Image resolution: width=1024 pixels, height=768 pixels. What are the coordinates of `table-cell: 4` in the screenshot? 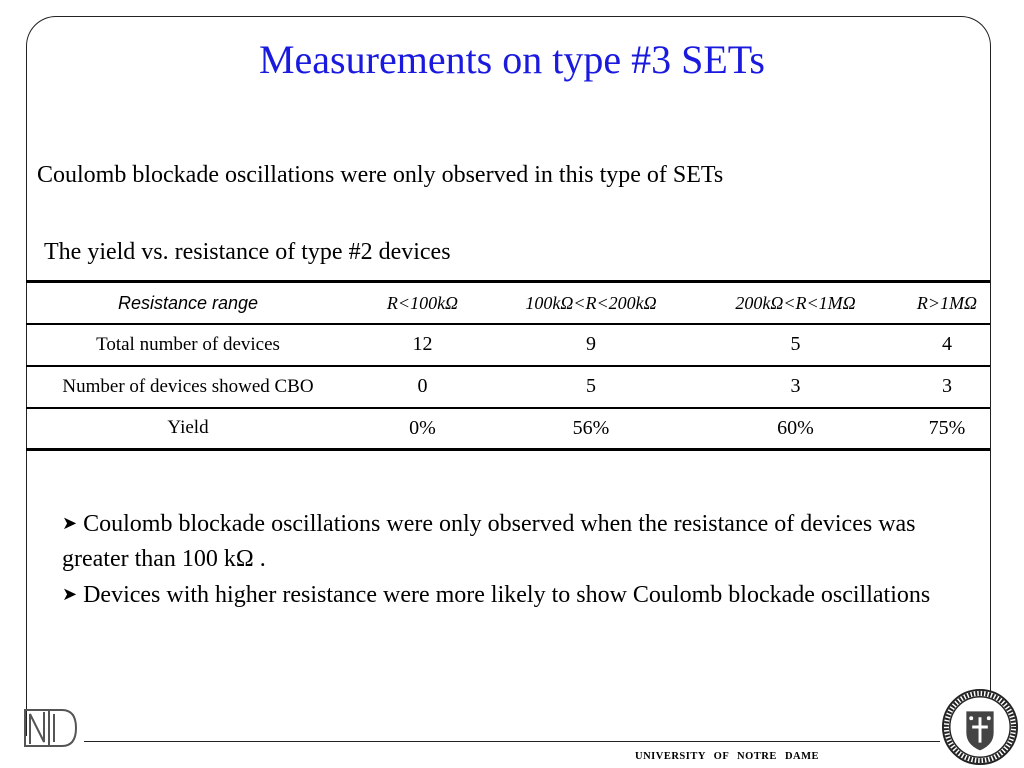 It's located at (947, 344).